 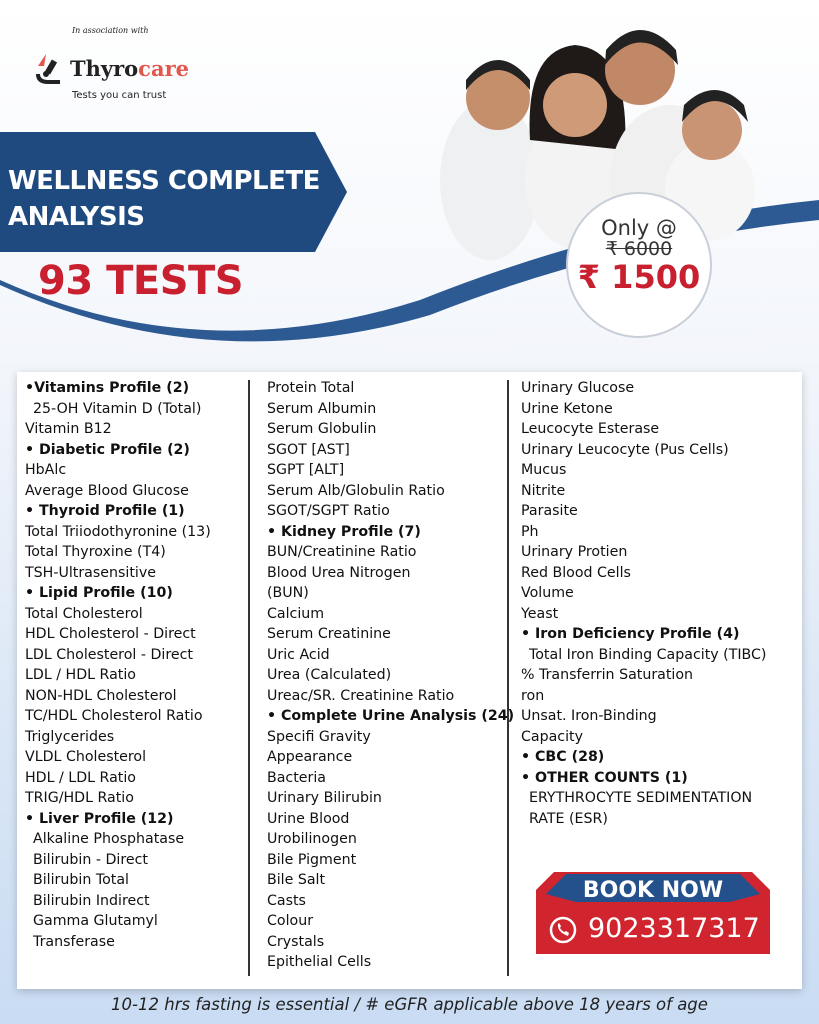 I want to click on test-item: % Transferrin Saturation, so click(x=607, y=675).